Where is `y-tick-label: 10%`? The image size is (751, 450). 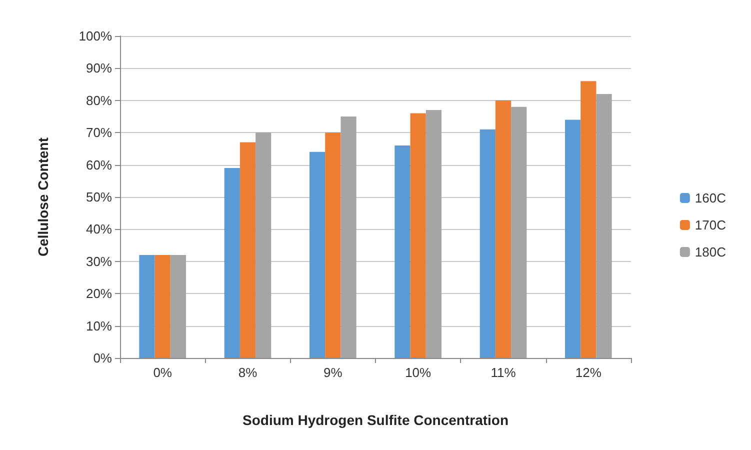
y-tick-label: 10% is located at coordinates (99, 326).